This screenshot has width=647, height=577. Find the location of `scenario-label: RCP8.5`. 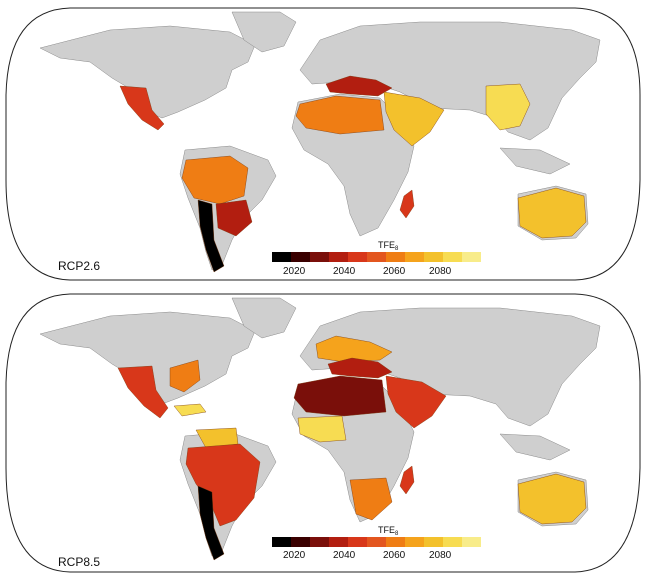

scenario-label: RCP8.5 is located at coordinates (79, 562).